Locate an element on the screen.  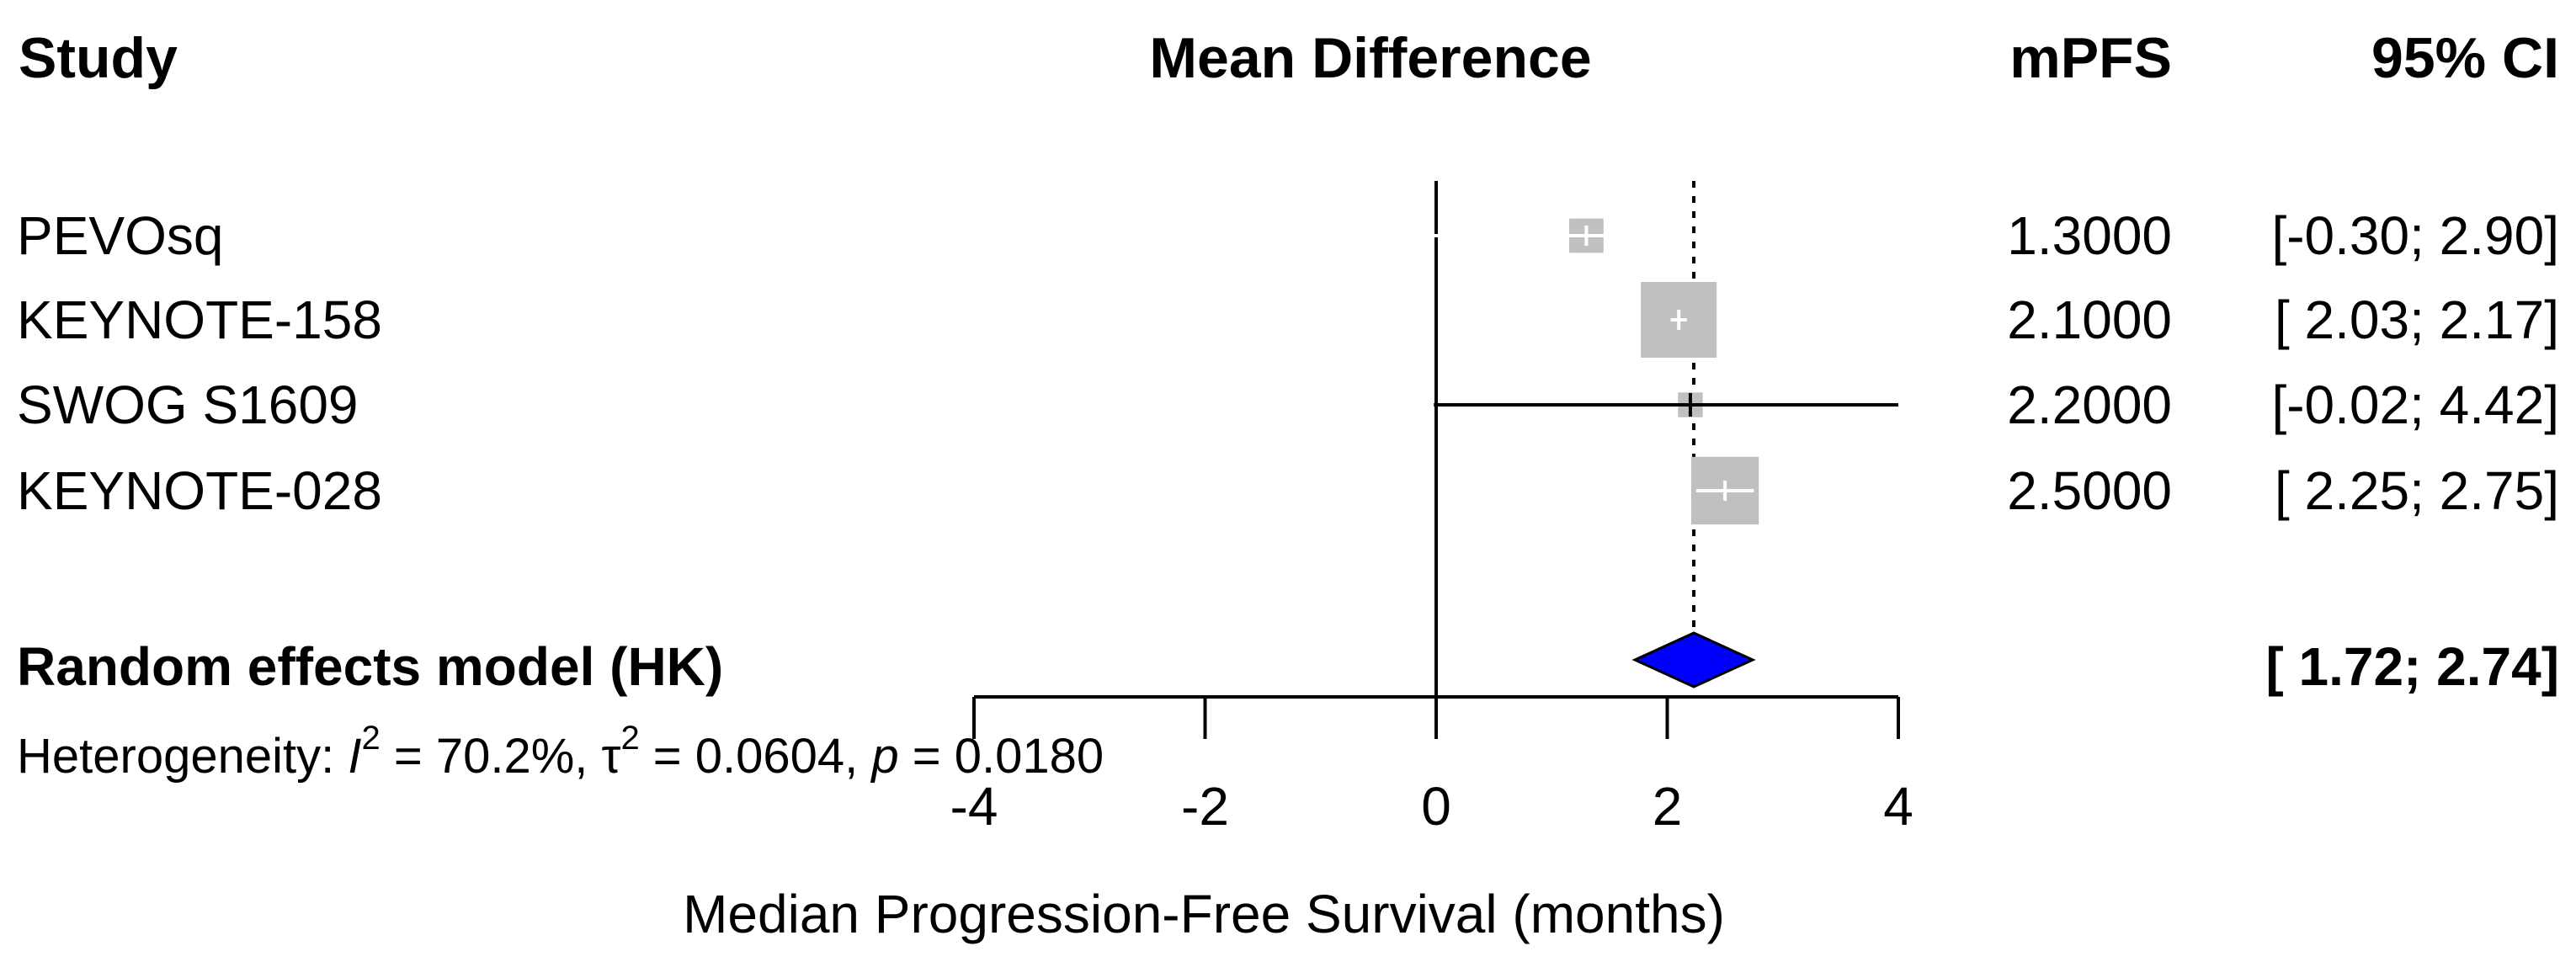
study-estimate: 1.3000 is located at coordinates (2089, 235).